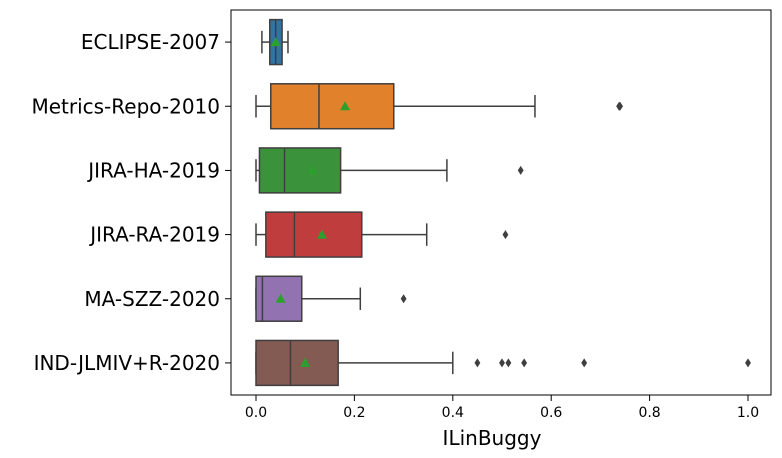 The height and width of the screenshot is (458, 782). I want to click on x-tick-label: 0.6, so click(551, 413).